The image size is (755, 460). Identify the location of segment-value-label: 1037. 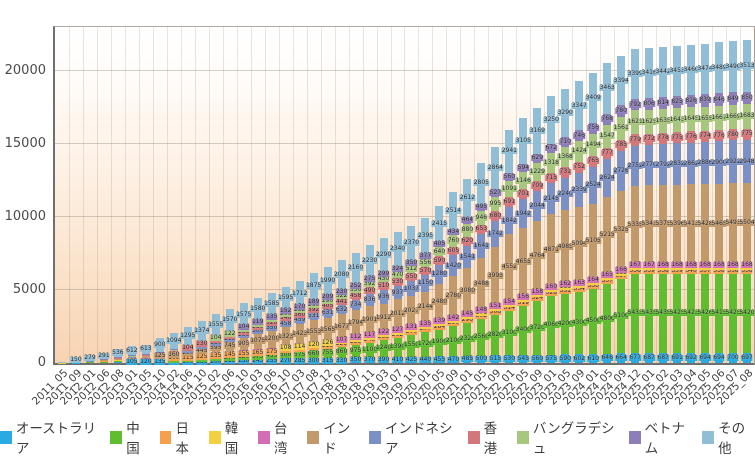
(411, 288).